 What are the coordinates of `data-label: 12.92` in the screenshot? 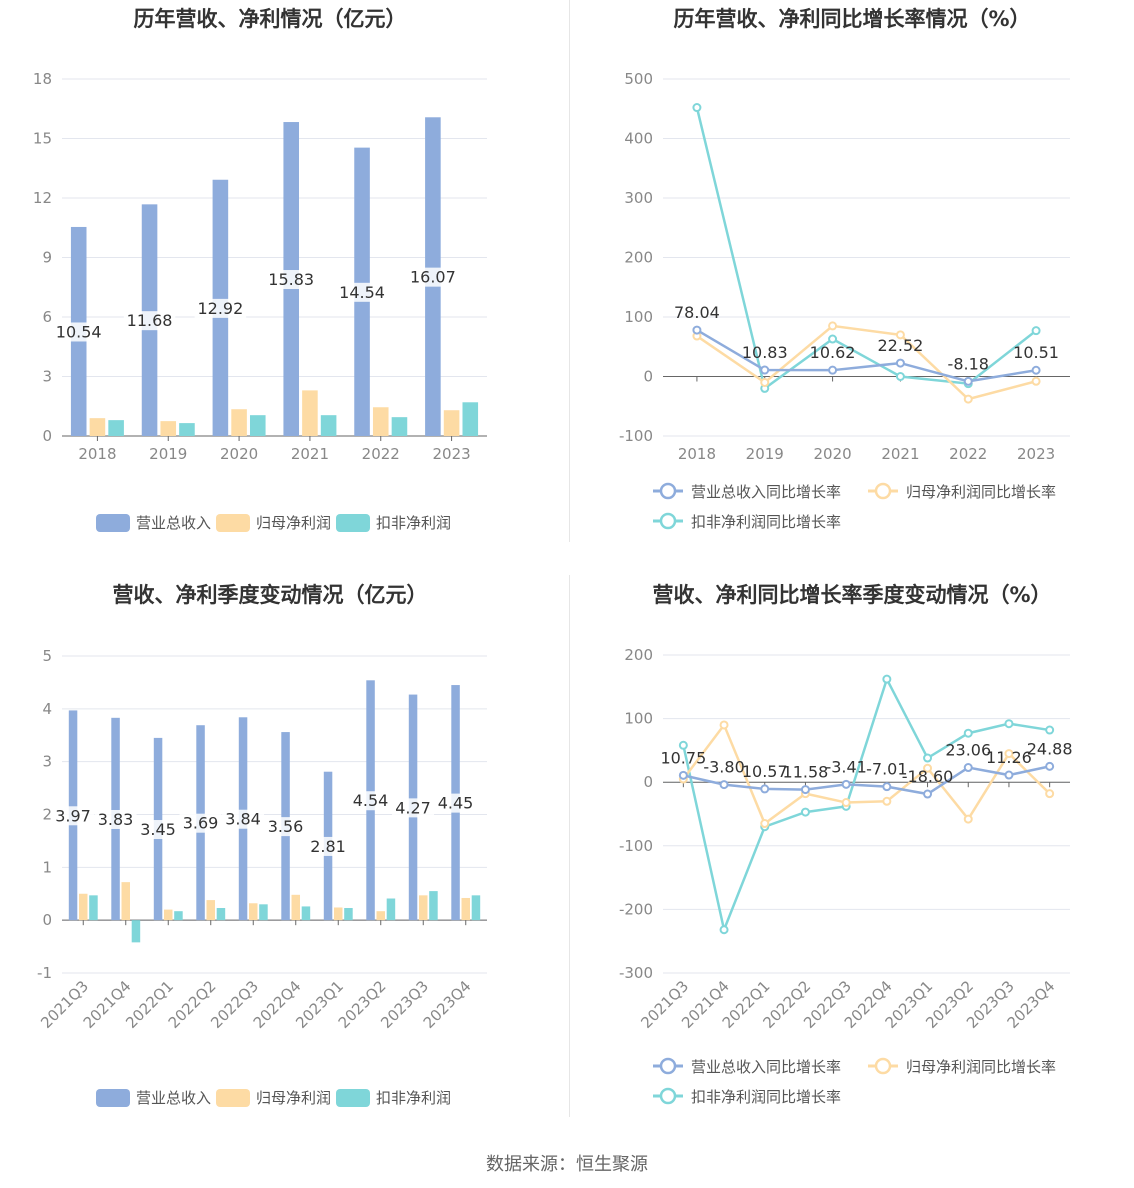 It's located at (220, 308).